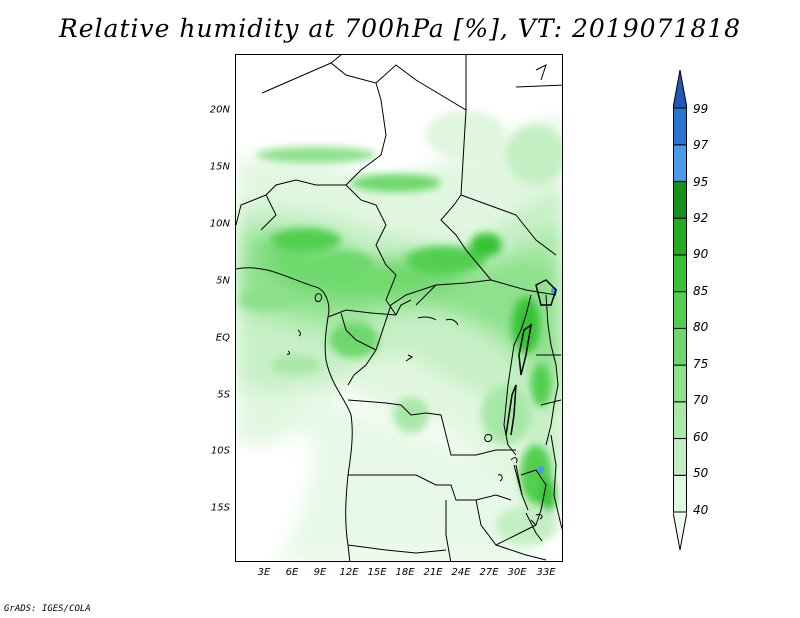 The width and height of the screenshot is (800, 618). I want to click on colorbar-label: 95, so click(701, 182).